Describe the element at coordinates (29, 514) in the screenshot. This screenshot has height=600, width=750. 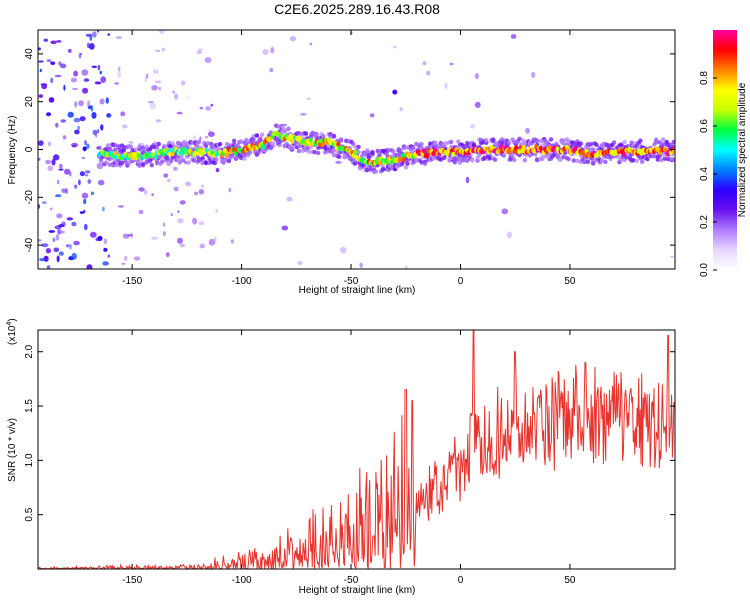
I see `y-tick-label: 0.5` at that location.